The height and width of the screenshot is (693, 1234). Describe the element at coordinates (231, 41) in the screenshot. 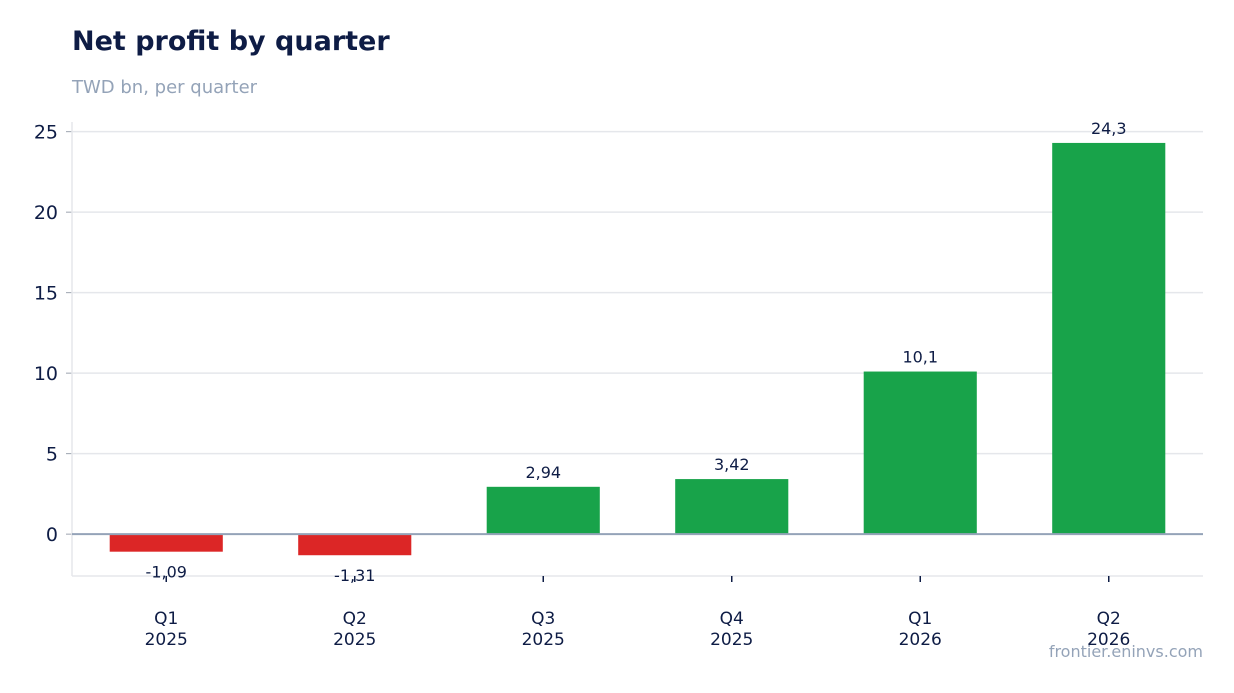

I see `chart-title: Net profit by quarter` at that location.